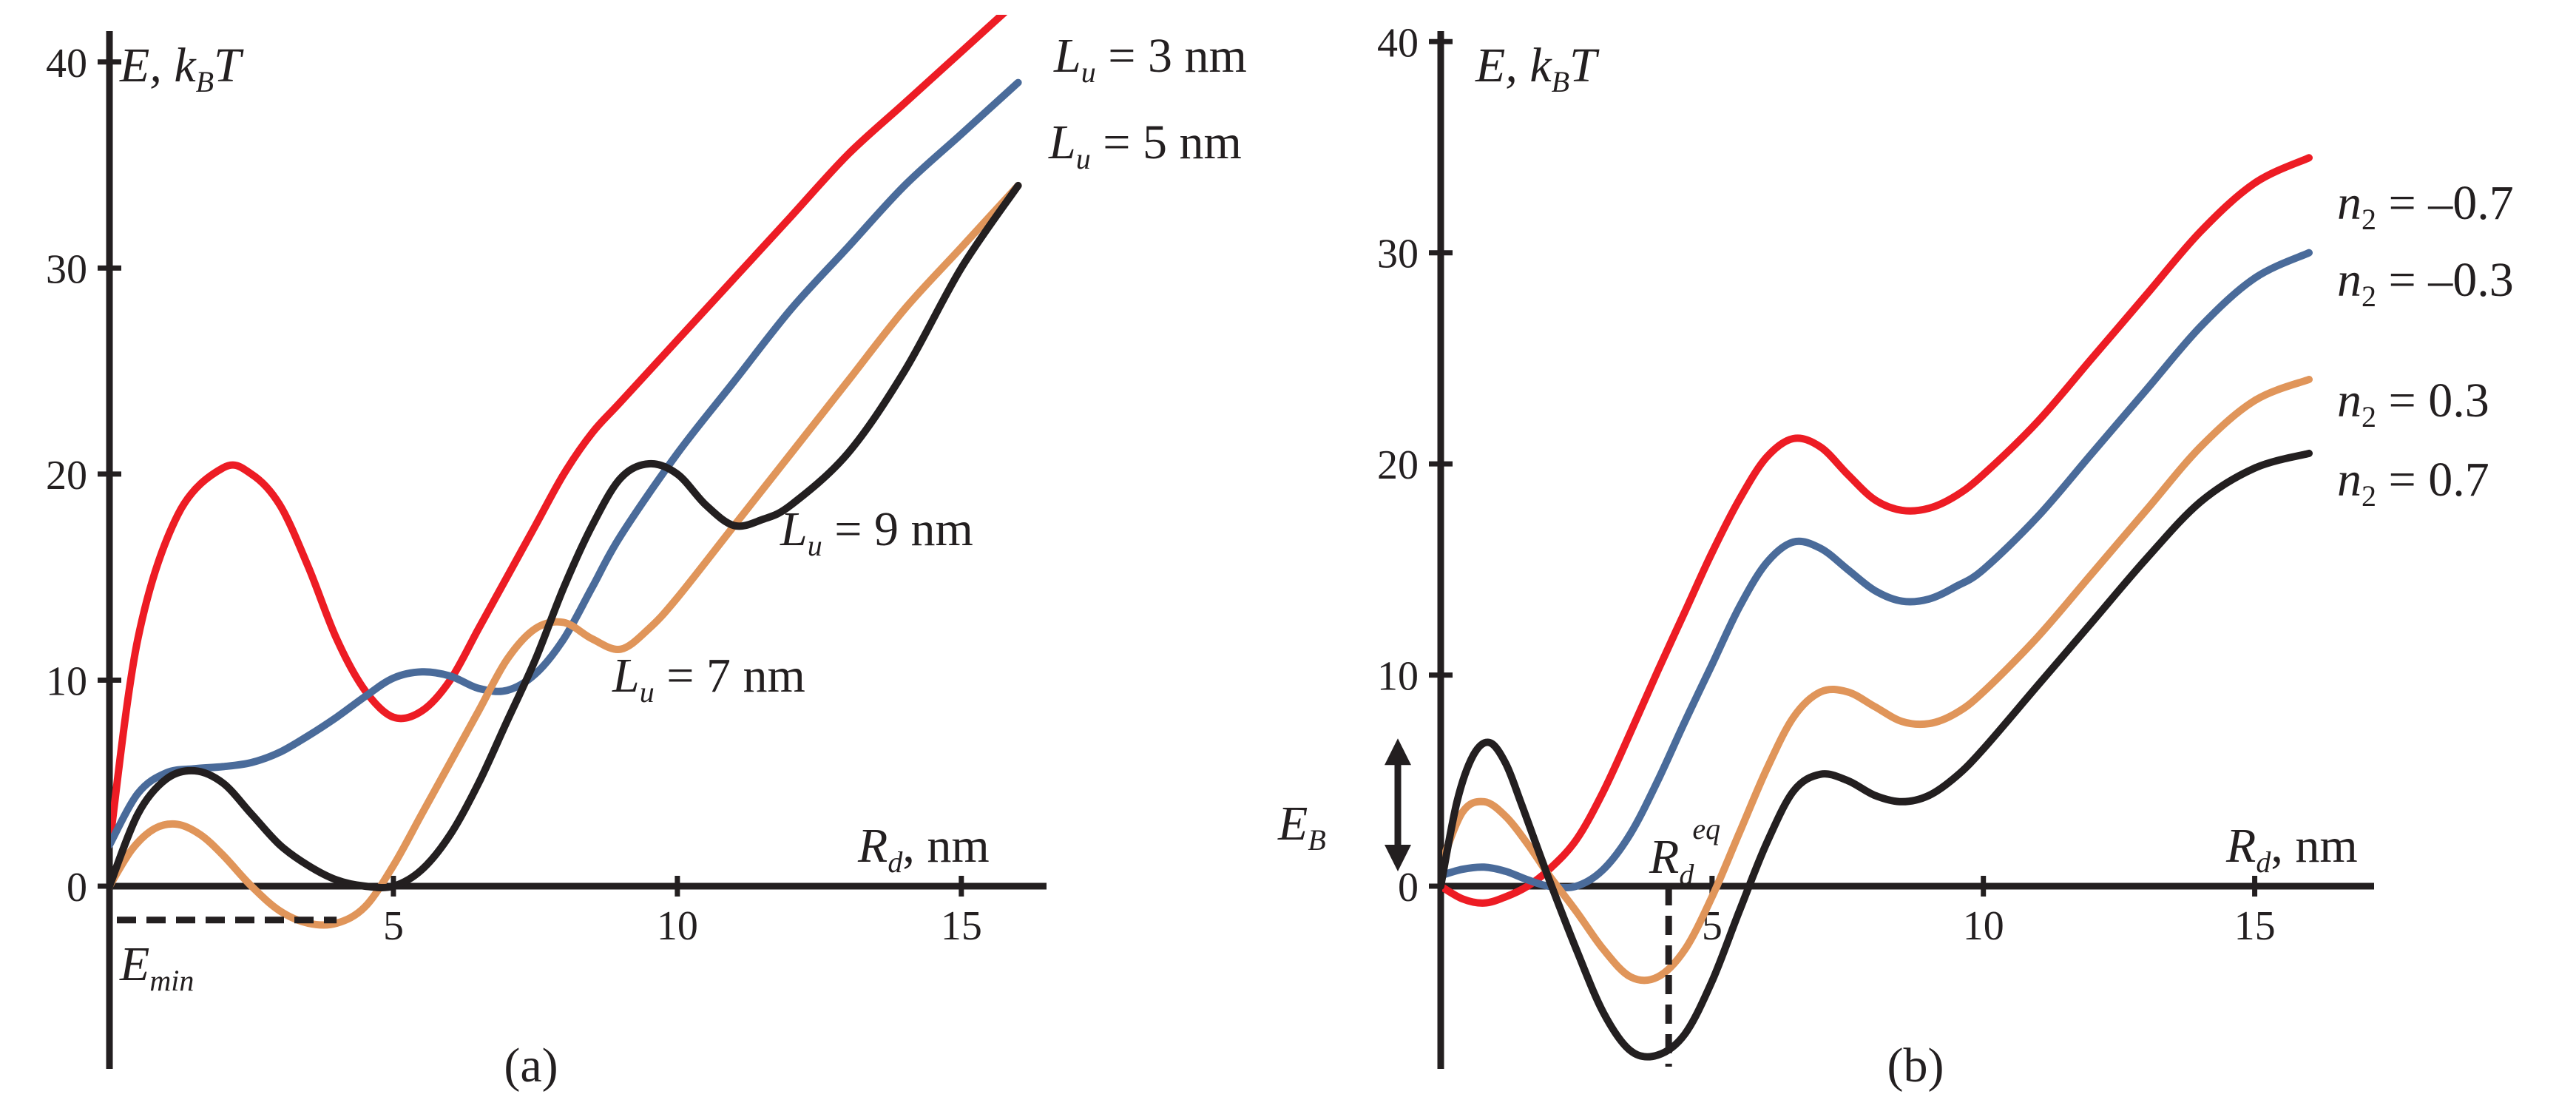 This screenshot has width=2576, height=1114. I want to click on panel-b-label: (b), so click(1915, 1066).